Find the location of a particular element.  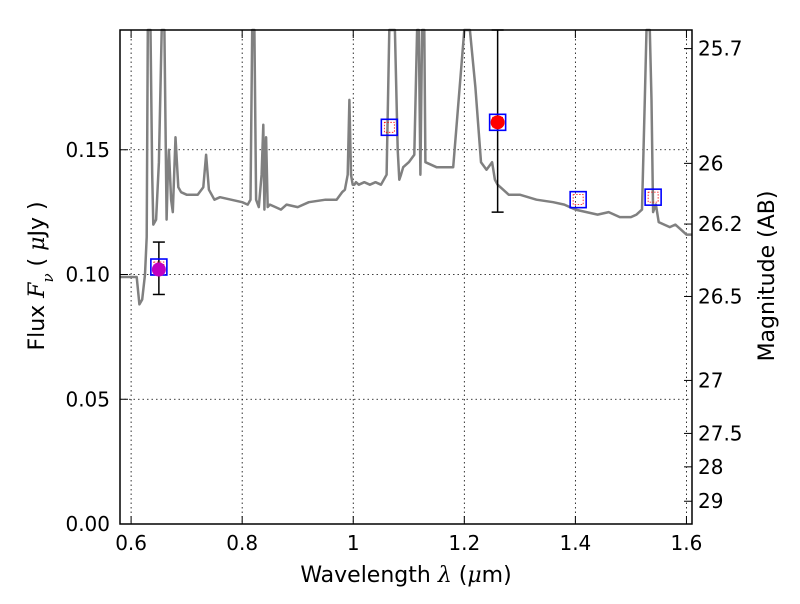

y2-tick-label: 29 is located at coordinates (710, 501).